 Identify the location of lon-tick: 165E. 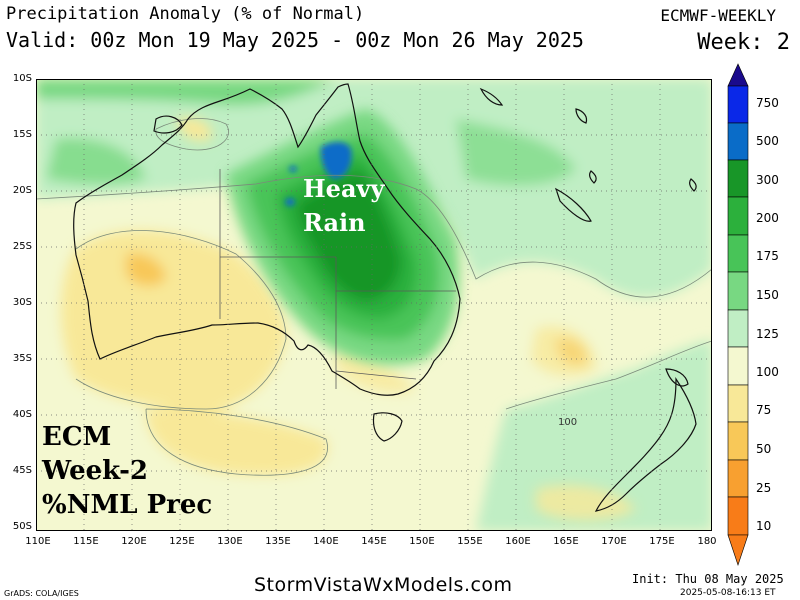
(566, 541).